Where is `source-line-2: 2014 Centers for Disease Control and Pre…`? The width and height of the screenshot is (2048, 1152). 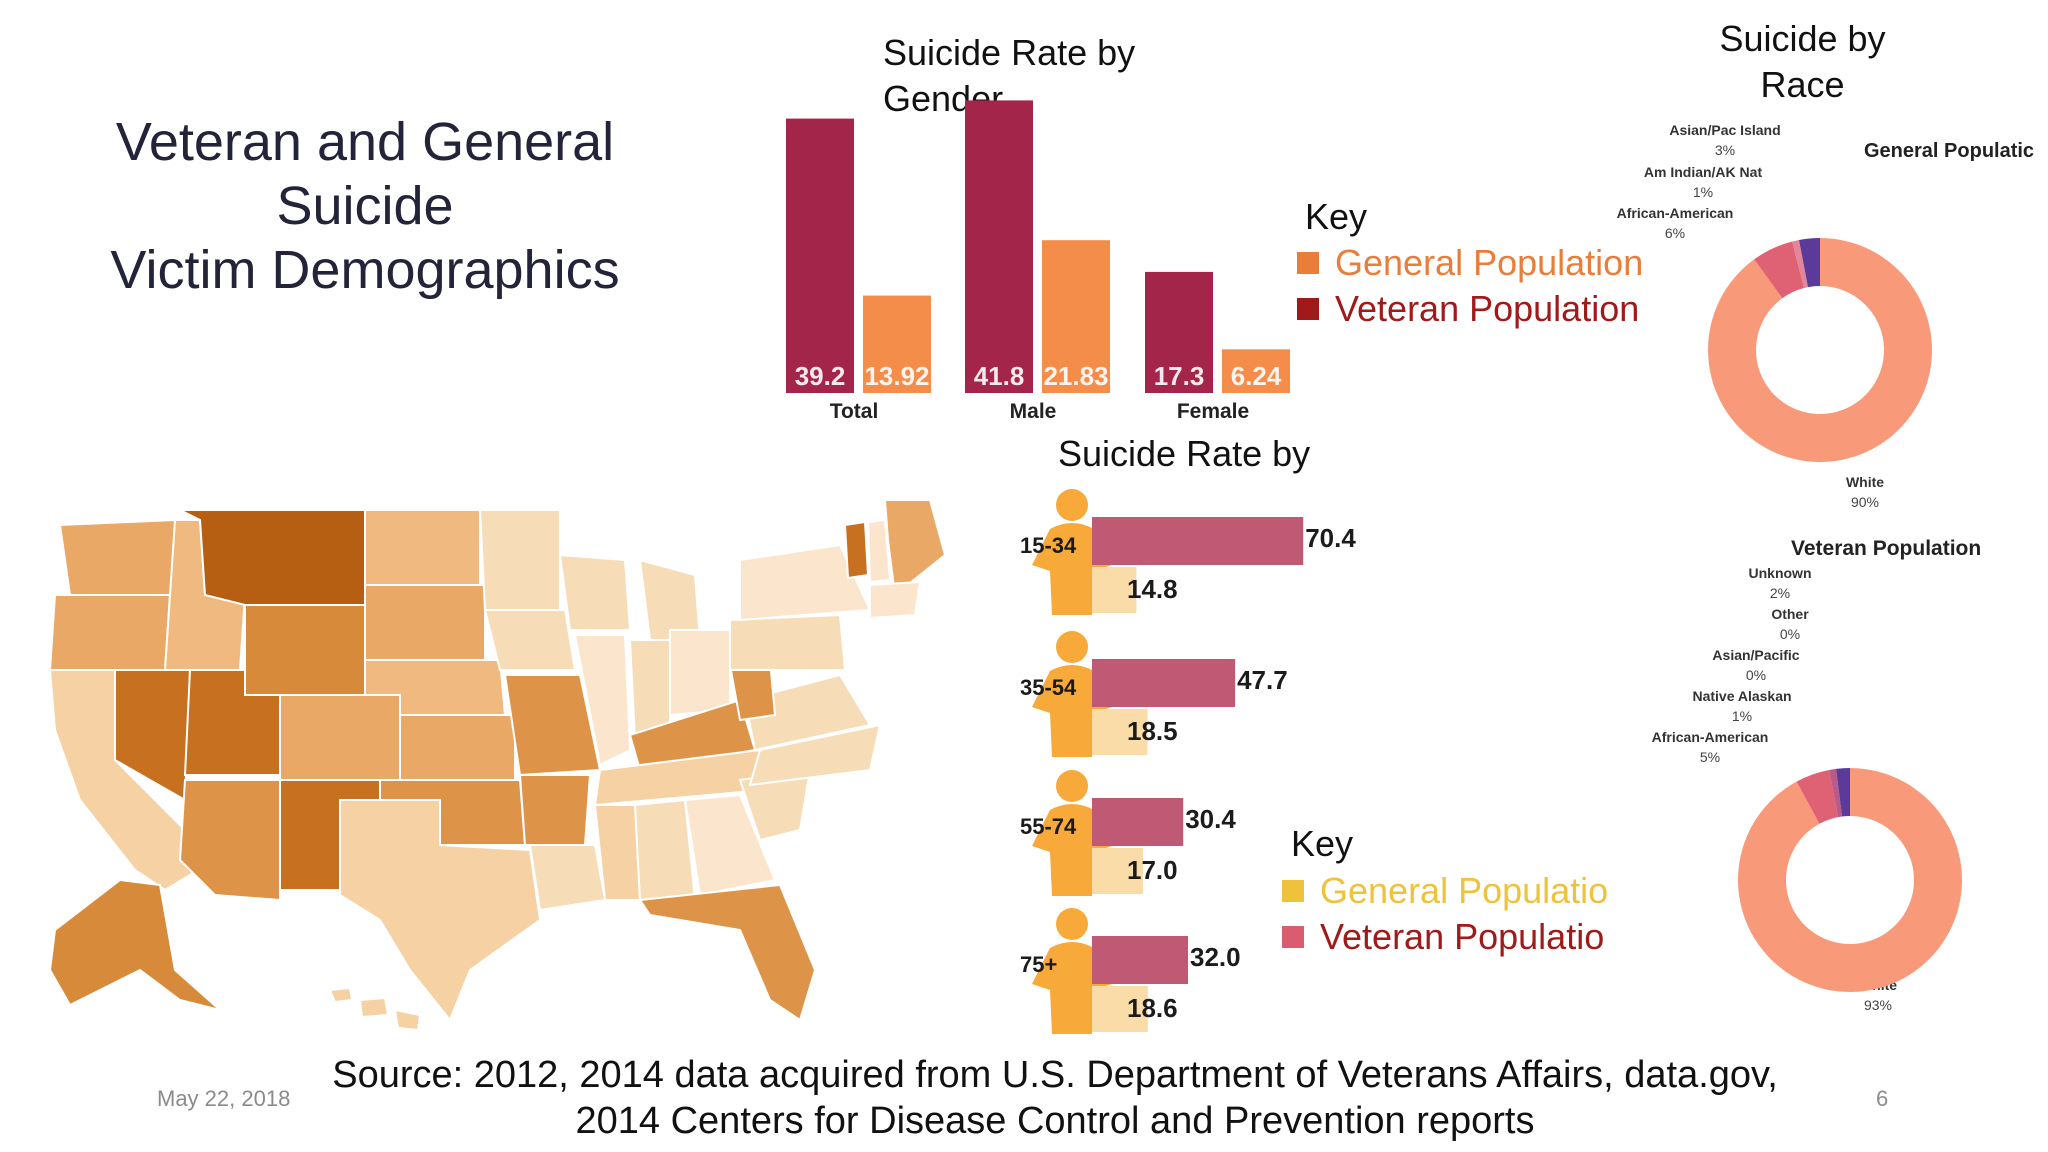
source-line-2: 2014 Centers for Disease Control and Pre… is located at coordinates (1055, 1121).